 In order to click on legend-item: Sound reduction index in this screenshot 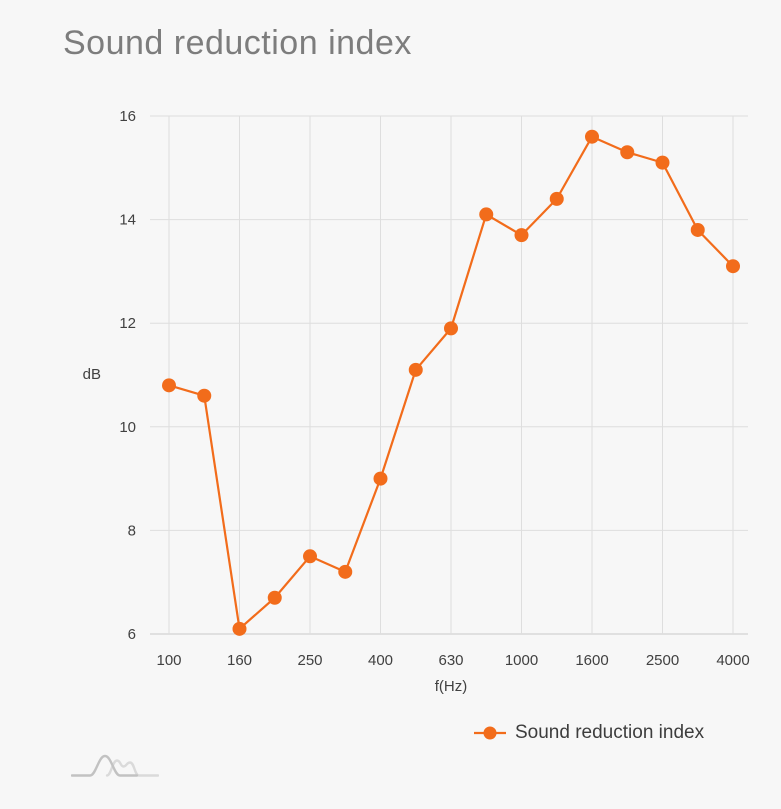, I will do `click(588, 733)`.